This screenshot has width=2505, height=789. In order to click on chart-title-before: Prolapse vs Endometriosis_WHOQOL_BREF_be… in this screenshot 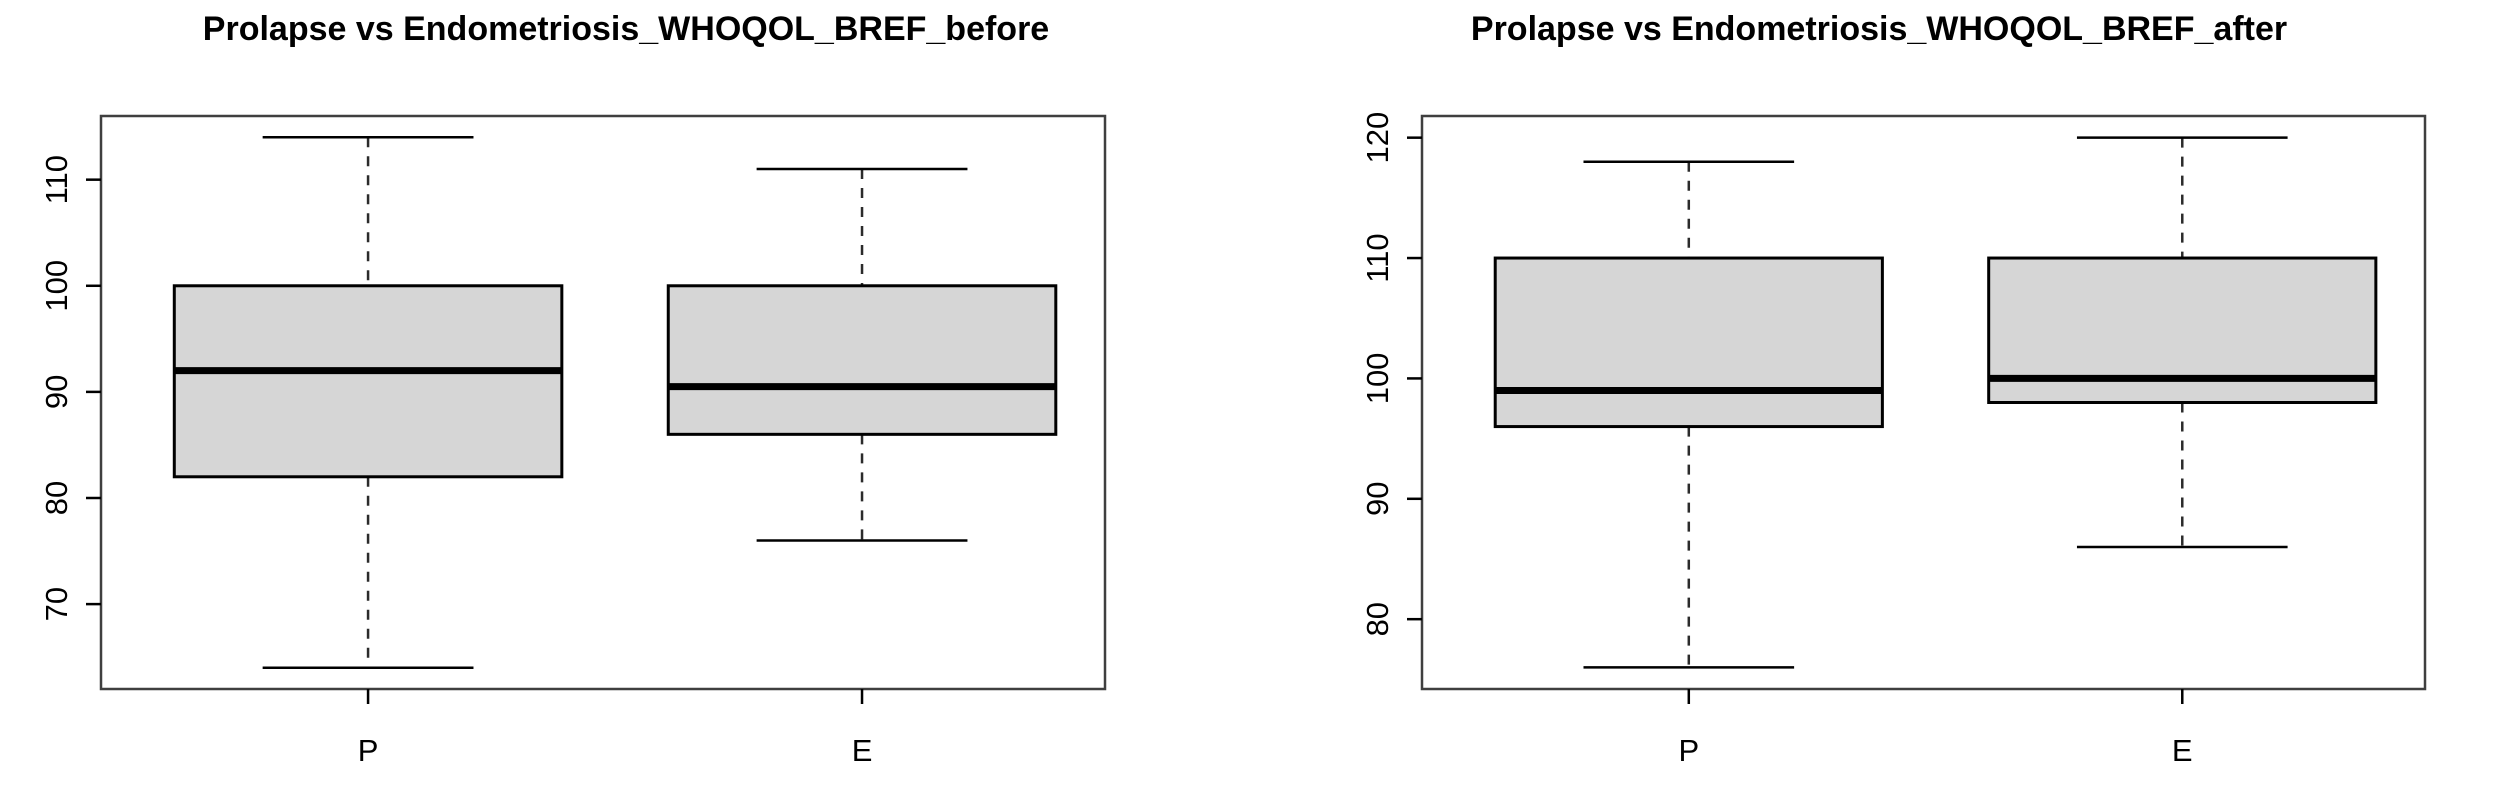, I will do `click(626, 29)`.